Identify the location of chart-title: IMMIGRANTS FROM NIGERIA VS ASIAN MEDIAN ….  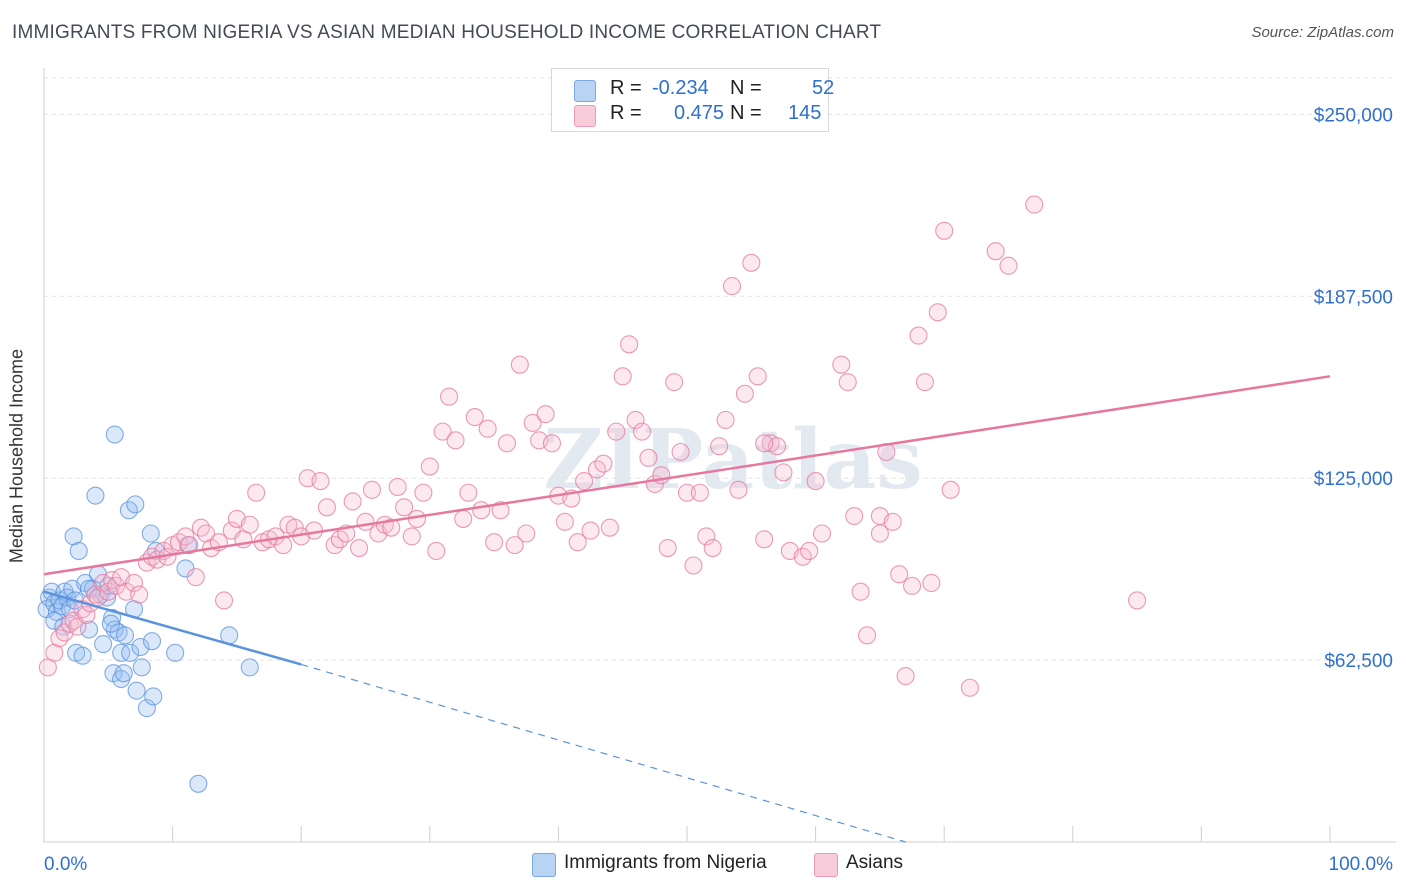
(447, 32).